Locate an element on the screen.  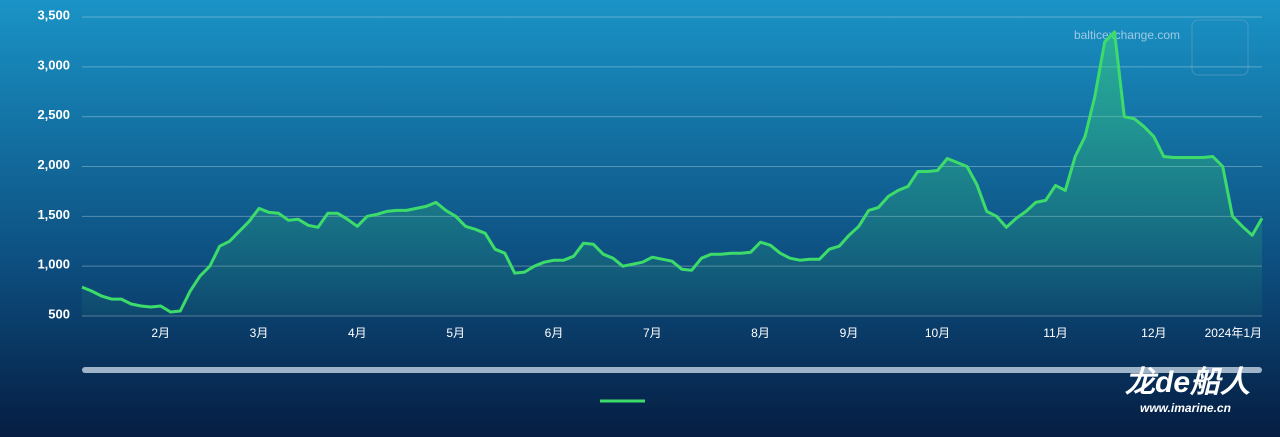
legend-label: BDI is located at coordinates (662, 401).